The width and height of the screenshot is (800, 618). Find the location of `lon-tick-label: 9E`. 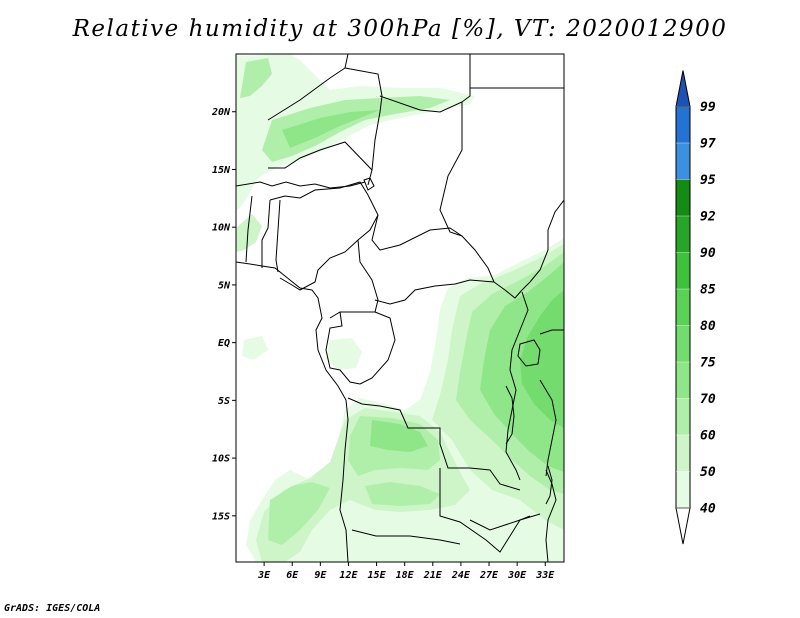

lon-tick-label: 9E is located at coordinates (320, 575).